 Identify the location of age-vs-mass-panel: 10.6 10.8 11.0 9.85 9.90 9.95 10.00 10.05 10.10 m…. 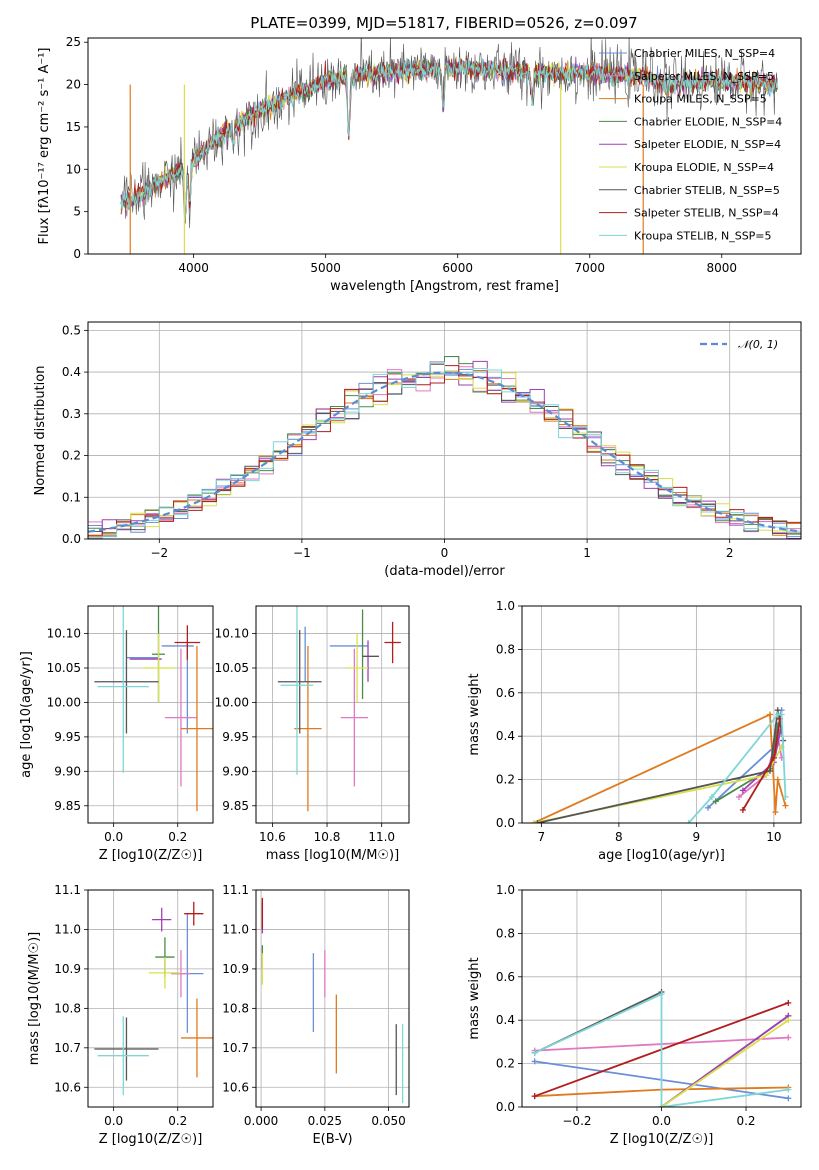
(312, 734).